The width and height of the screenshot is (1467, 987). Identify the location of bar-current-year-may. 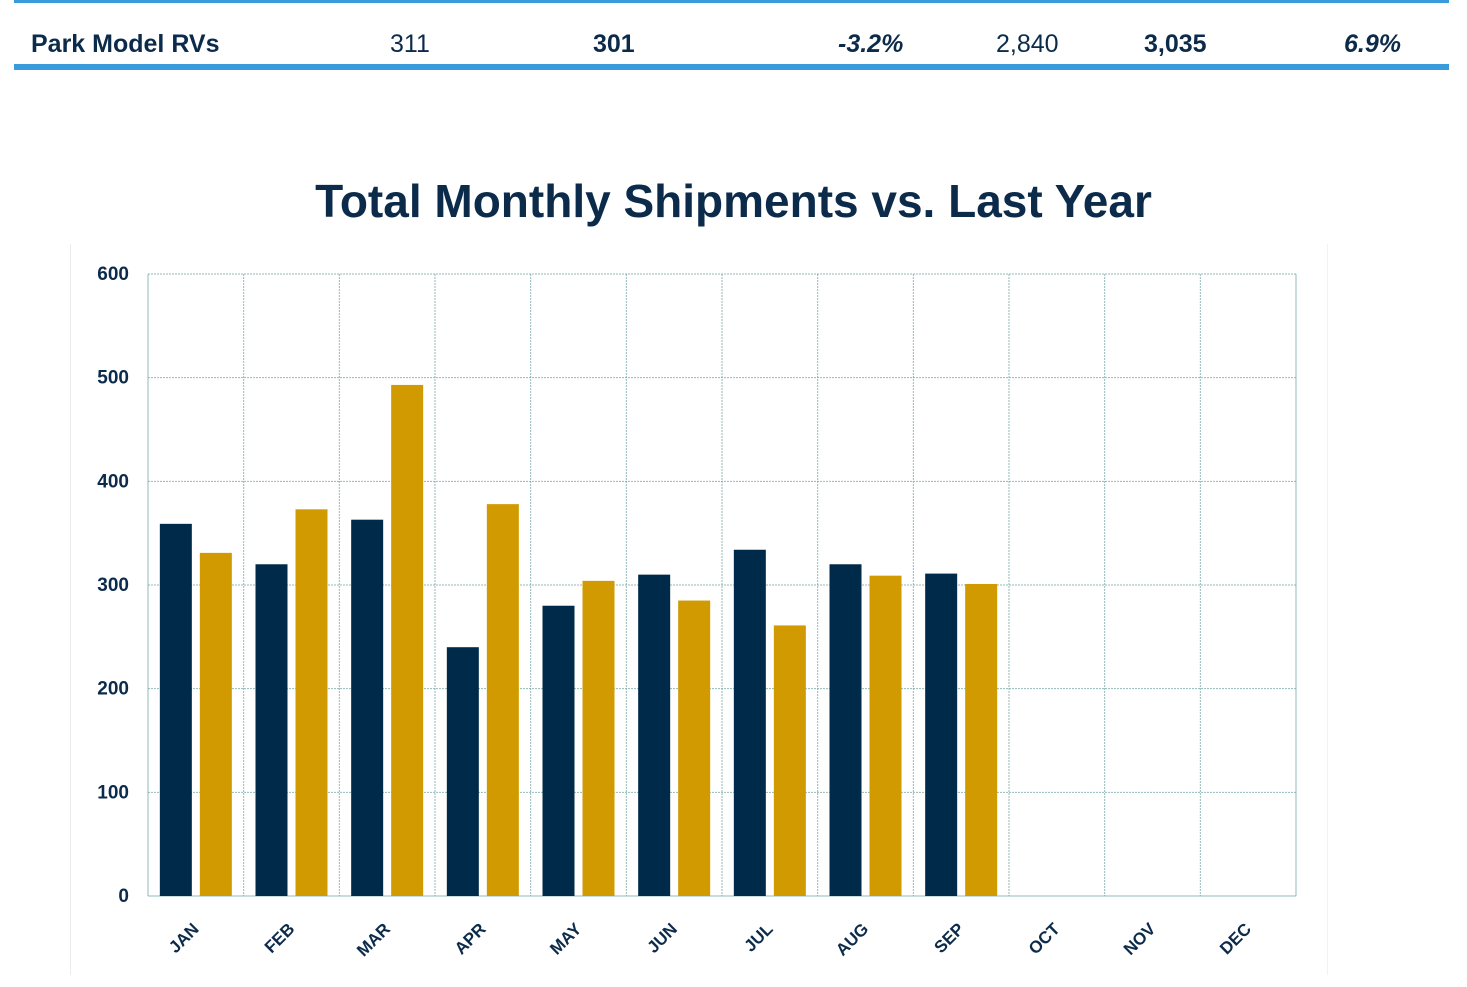
(598, 738).